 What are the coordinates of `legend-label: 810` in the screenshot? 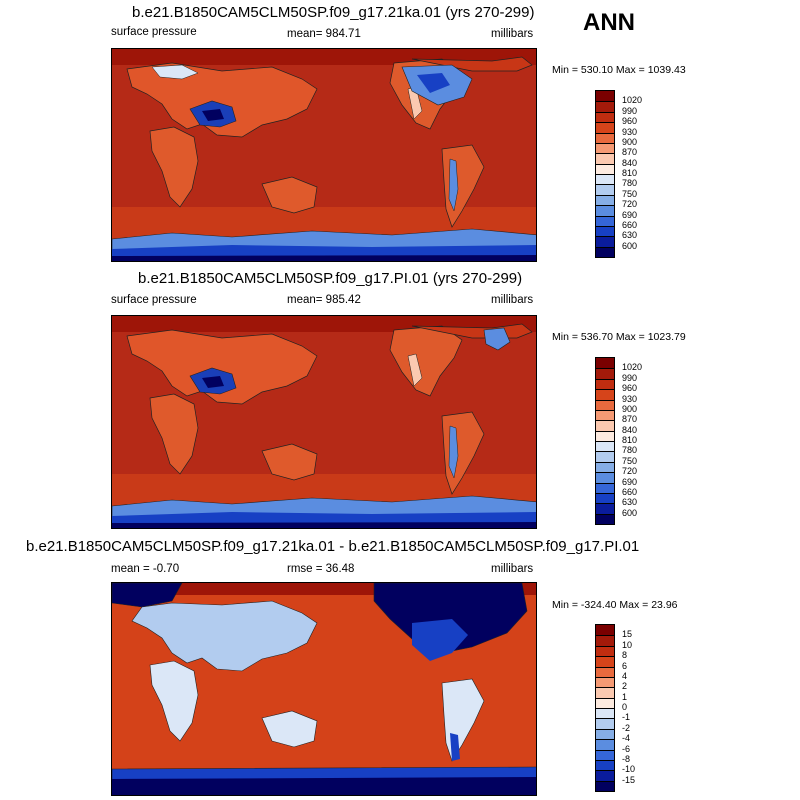 It's located at (630, 440).